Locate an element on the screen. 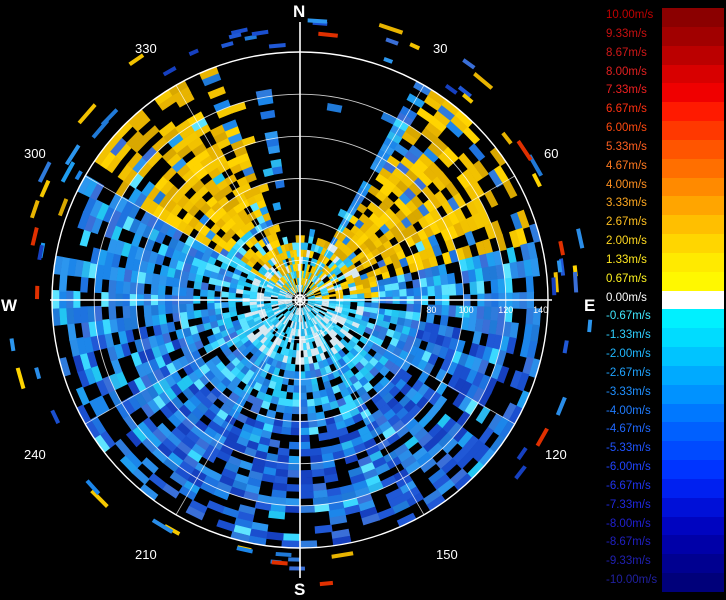 The height and width of the screenshot is (600, 726). legend-entry: 4.67m/s is located at coordinates (665, 168).